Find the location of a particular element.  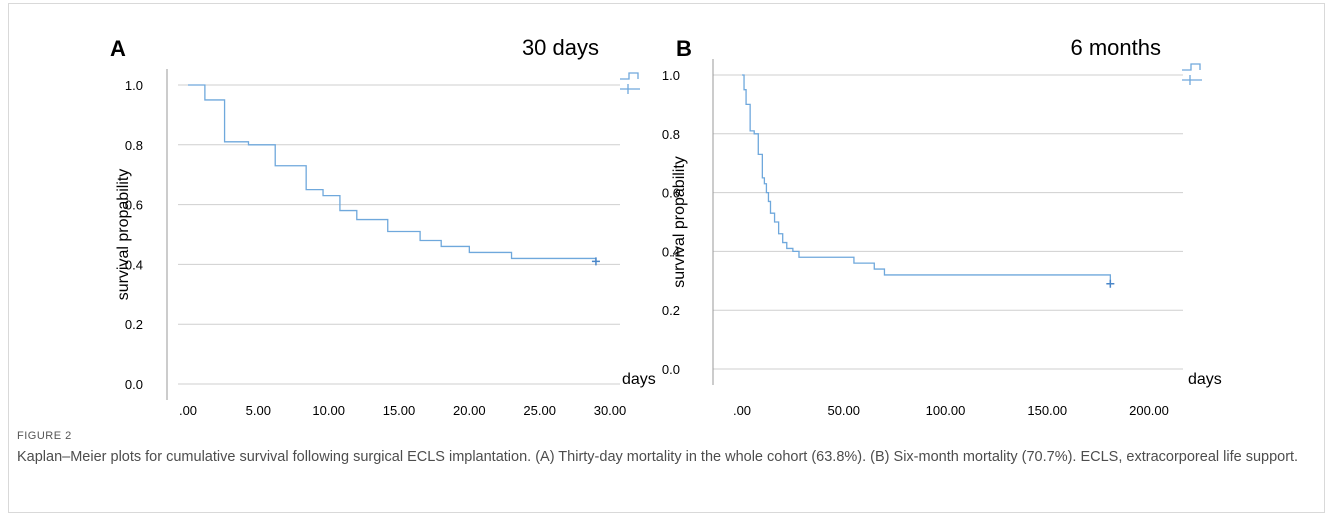

x-axis-label-b: days is located at coordinates (1205, 379).